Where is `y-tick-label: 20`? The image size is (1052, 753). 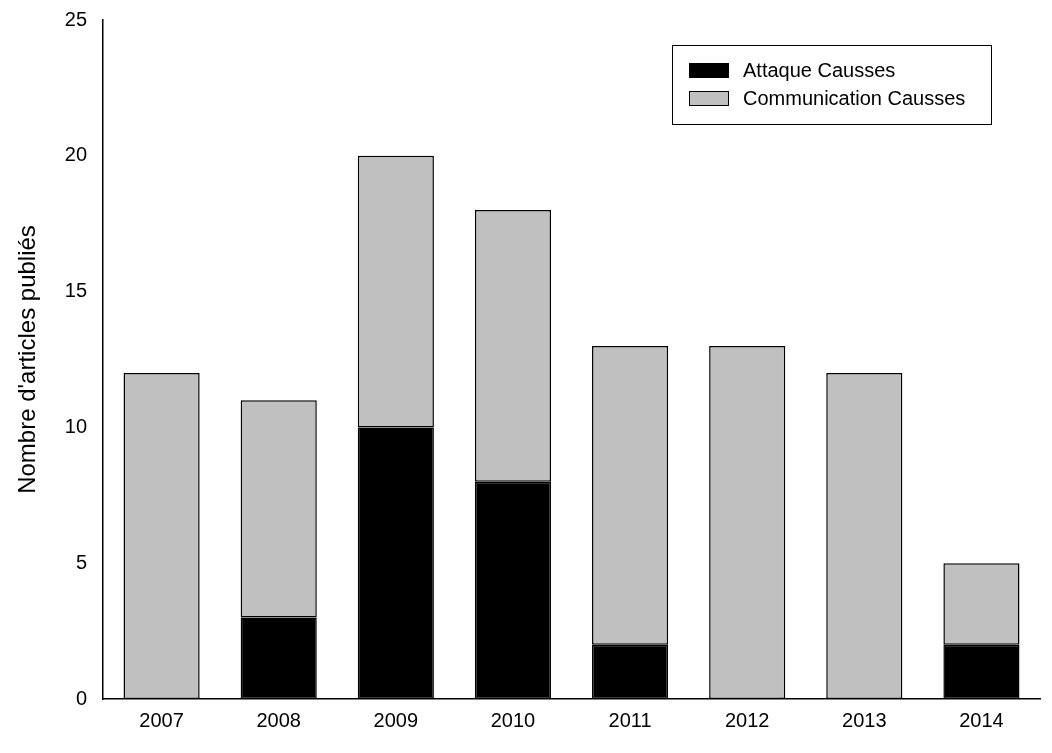
y-tick-label: 20 is located at coordinates (76, 154).